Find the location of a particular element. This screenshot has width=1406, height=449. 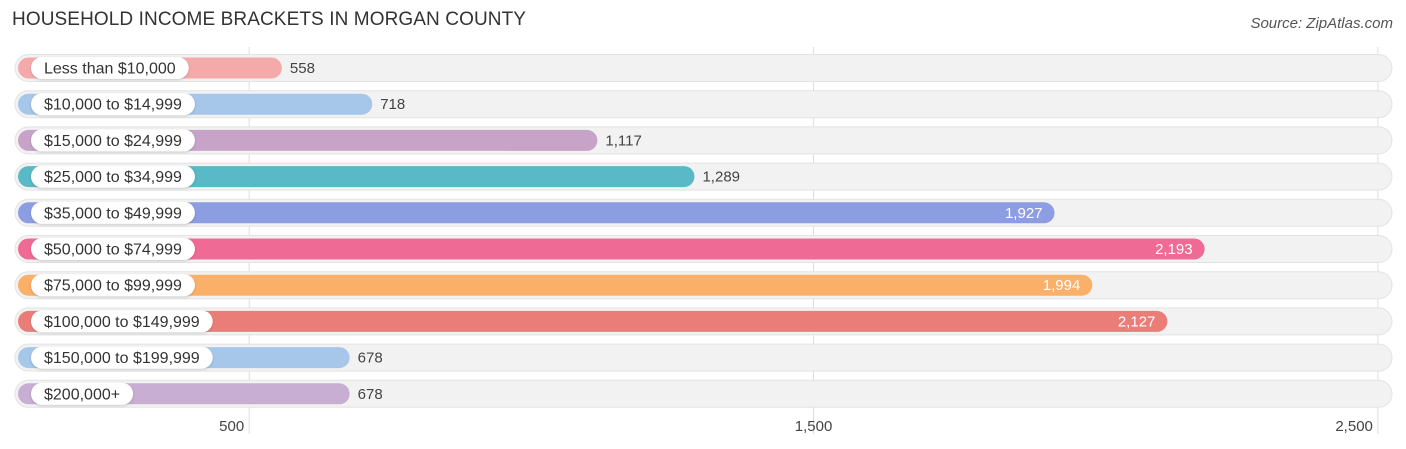

category-label: $50,000 to $74,999 is located at coordinates (113, 249).